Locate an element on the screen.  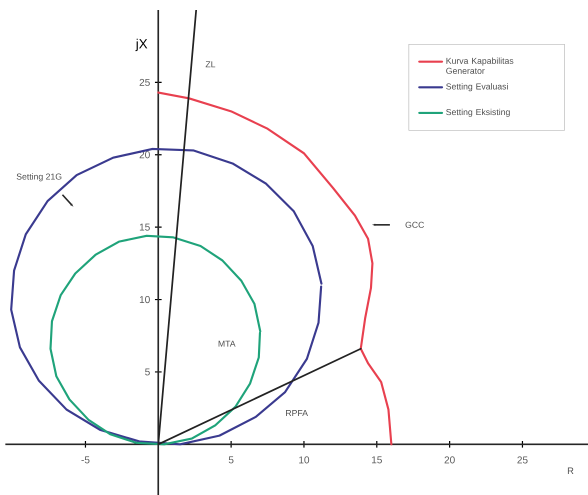
x-tick-label: 20 is located at coordinates (449, 460).